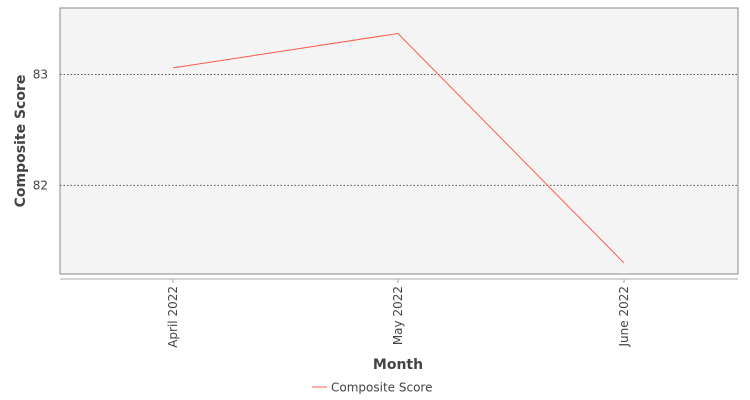  Describe the element at coordinates (624, 317) in the screenshot. I see `x-tick-label: June 2022` at that location.